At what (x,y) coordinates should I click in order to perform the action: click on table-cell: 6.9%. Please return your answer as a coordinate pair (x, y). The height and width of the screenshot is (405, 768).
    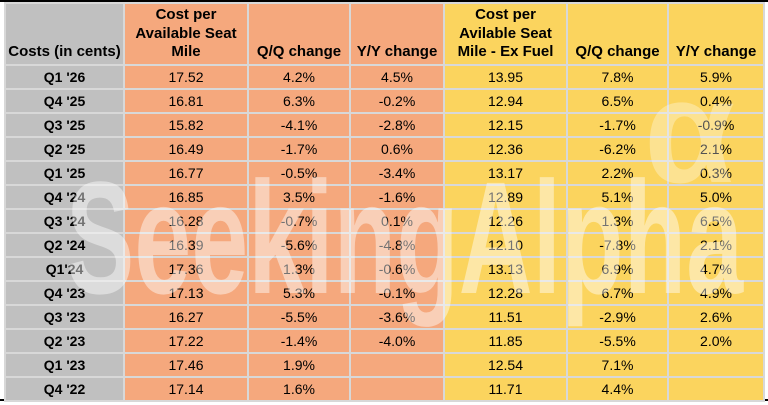
    Looking at the image, I should click on (617, 269).